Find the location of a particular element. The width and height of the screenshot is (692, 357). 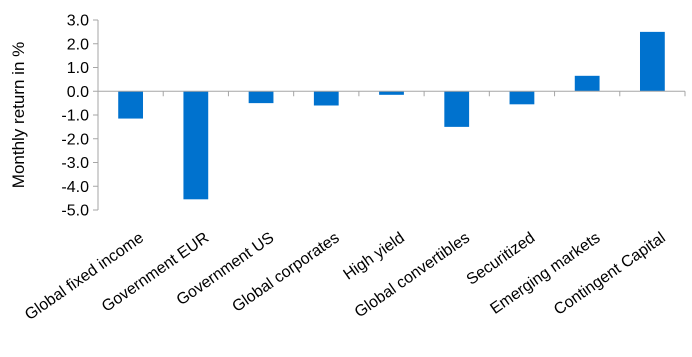

y-tick-label: 2.0 is located at coordinates (78, 44).